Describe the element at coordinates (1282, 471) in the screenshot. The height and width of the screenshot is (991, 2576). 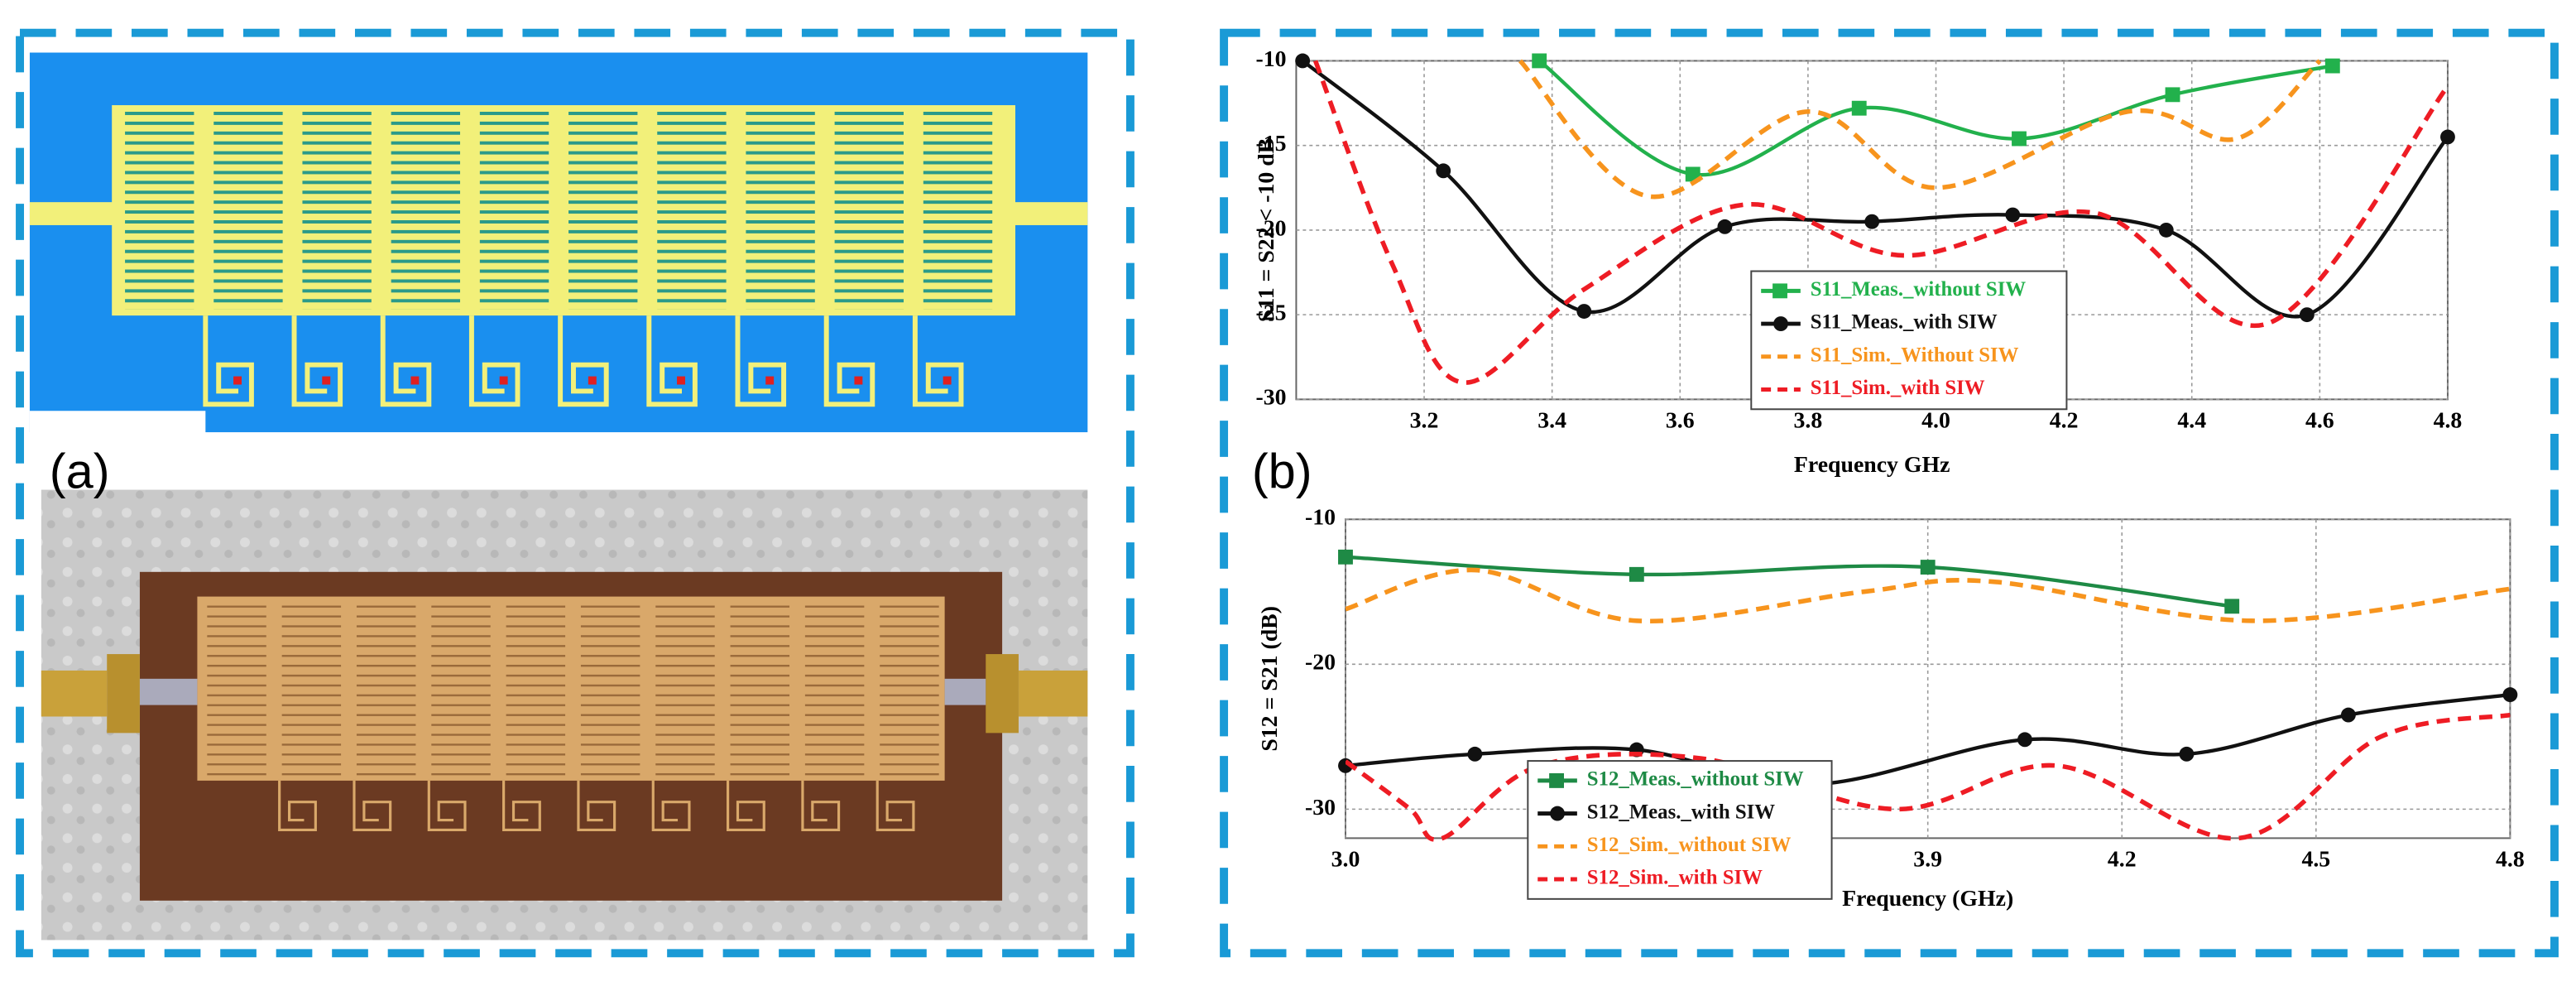
I see `panel-label: (b)` at that location.